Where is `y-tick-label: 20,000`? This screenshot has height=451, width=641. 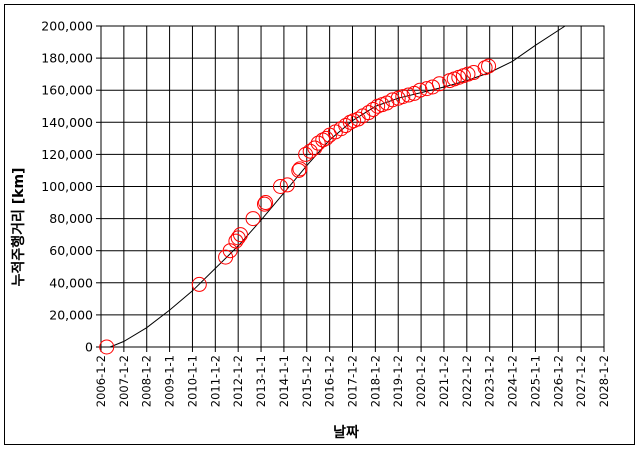
y-tick-label: 20,000 is located at coordinates (71, 314).